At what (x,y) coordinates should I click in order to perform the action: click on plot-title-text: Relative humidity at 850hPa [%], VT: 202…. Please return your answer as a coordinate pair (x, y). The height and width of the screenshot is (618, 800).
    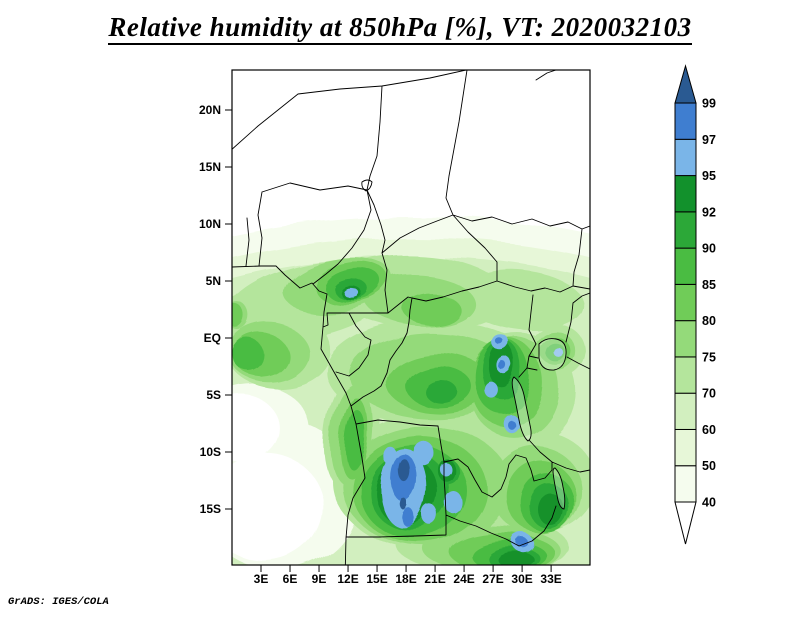
    Looking at the image, I should click on (400, 28).